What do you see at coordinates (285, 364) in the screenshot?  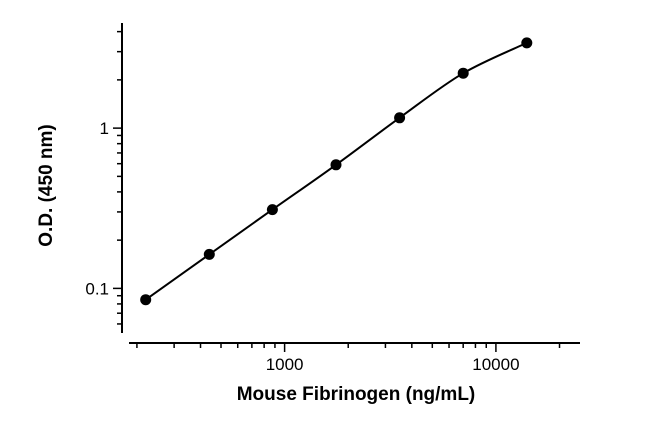 I see `x-tick-label: 1000` at bounding box center [285, 364].